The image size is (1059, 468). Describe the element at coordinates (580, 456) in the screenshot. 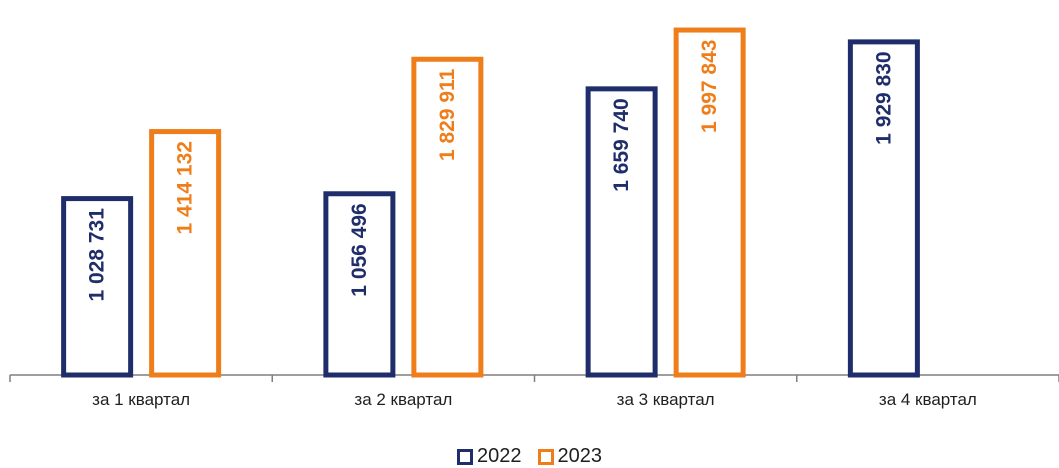

I see `legend-label-2023: 2023` at that location.